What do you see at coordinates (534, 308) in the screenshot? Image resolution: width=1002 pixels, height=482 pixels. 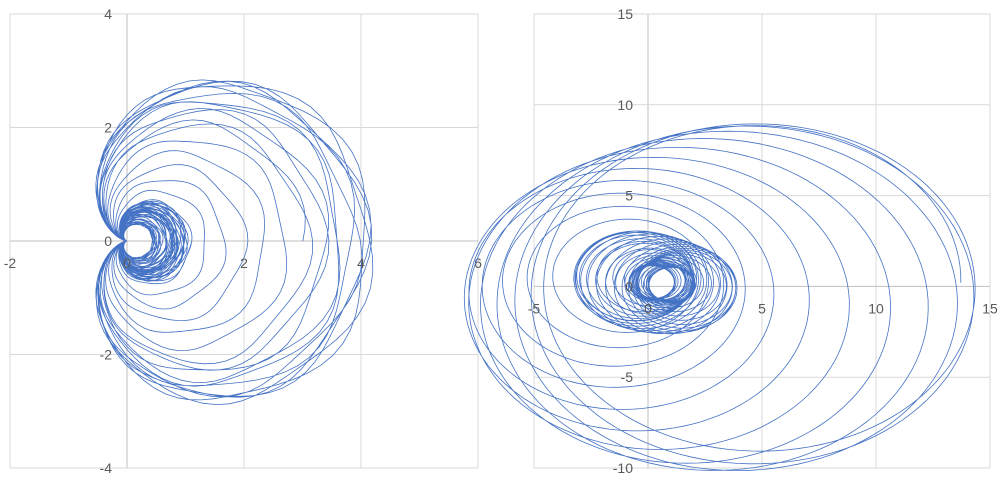 I see `x-tick-label: -5` at bounding box center [534, 308].